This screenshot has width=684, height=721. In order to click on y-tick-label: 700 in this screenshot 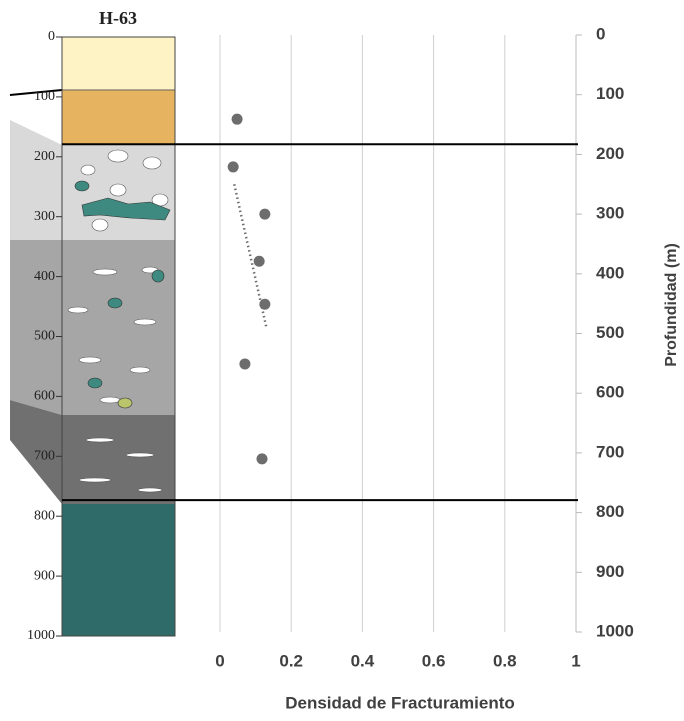, I will do `click(610, 451)`.